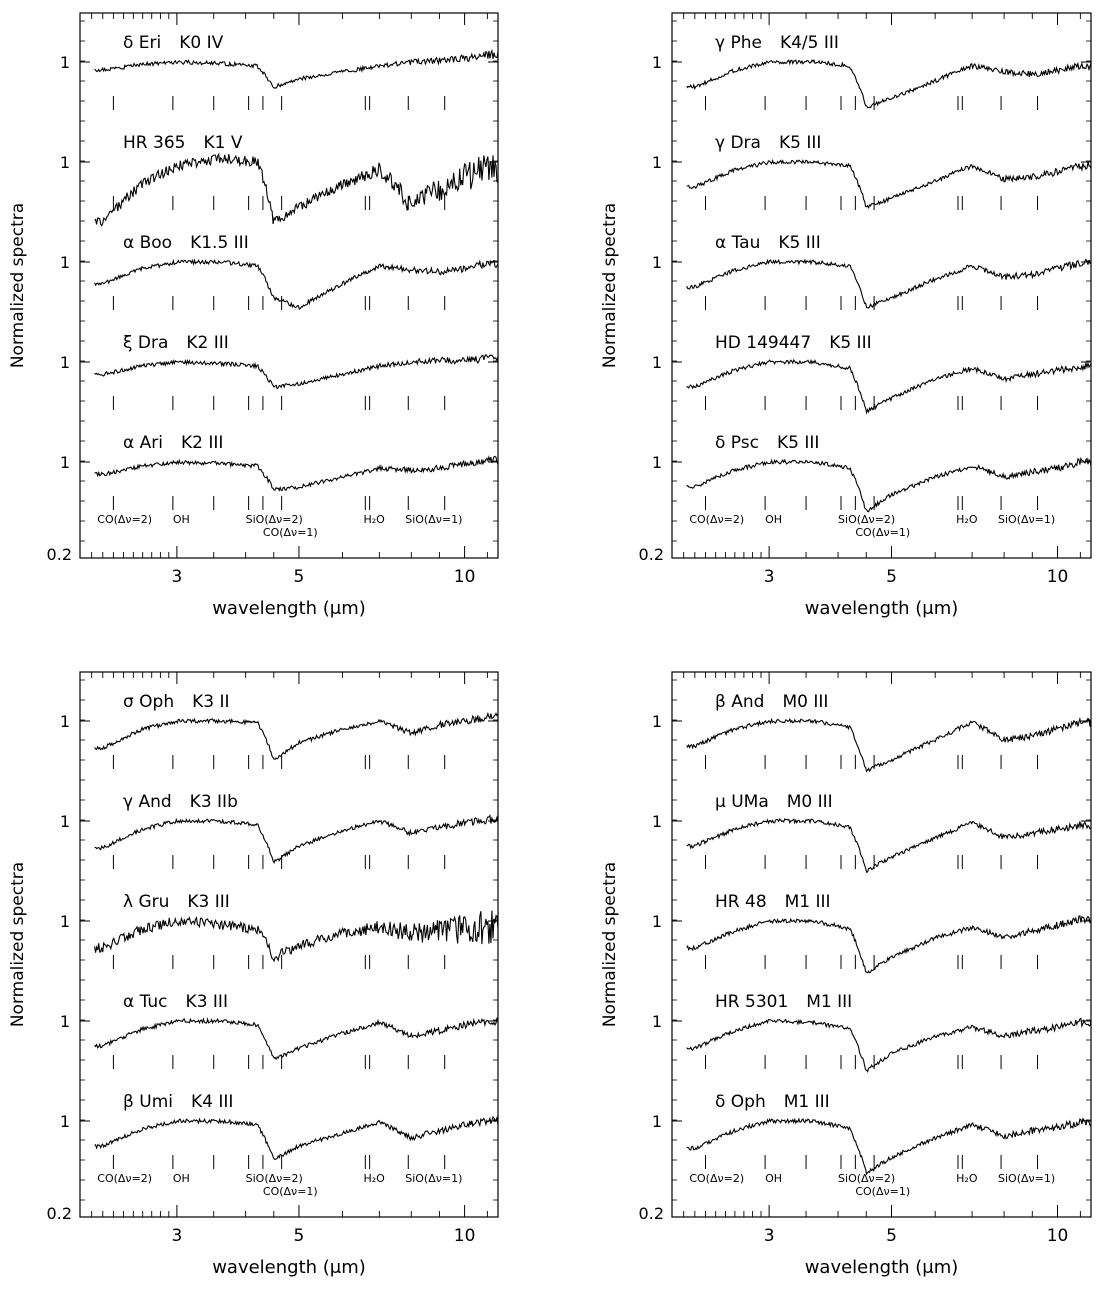 This screenshot has height=1289, width=1100. What do you see at coordinates (147, 802) in the screenshot?
I see `star-name: γ And` at bounding box center [147, 802].